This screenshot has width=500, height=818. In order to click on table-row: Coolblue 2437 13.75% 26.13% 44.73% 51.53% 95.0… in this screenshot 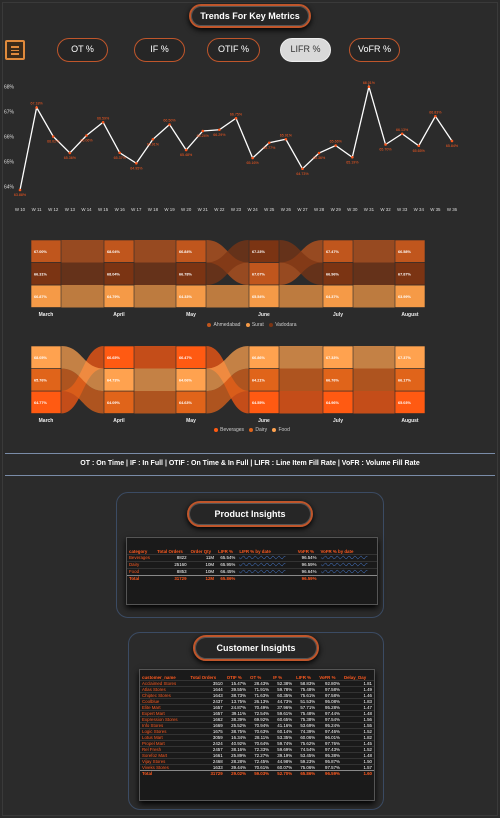, I will do `click(257, 700)`.